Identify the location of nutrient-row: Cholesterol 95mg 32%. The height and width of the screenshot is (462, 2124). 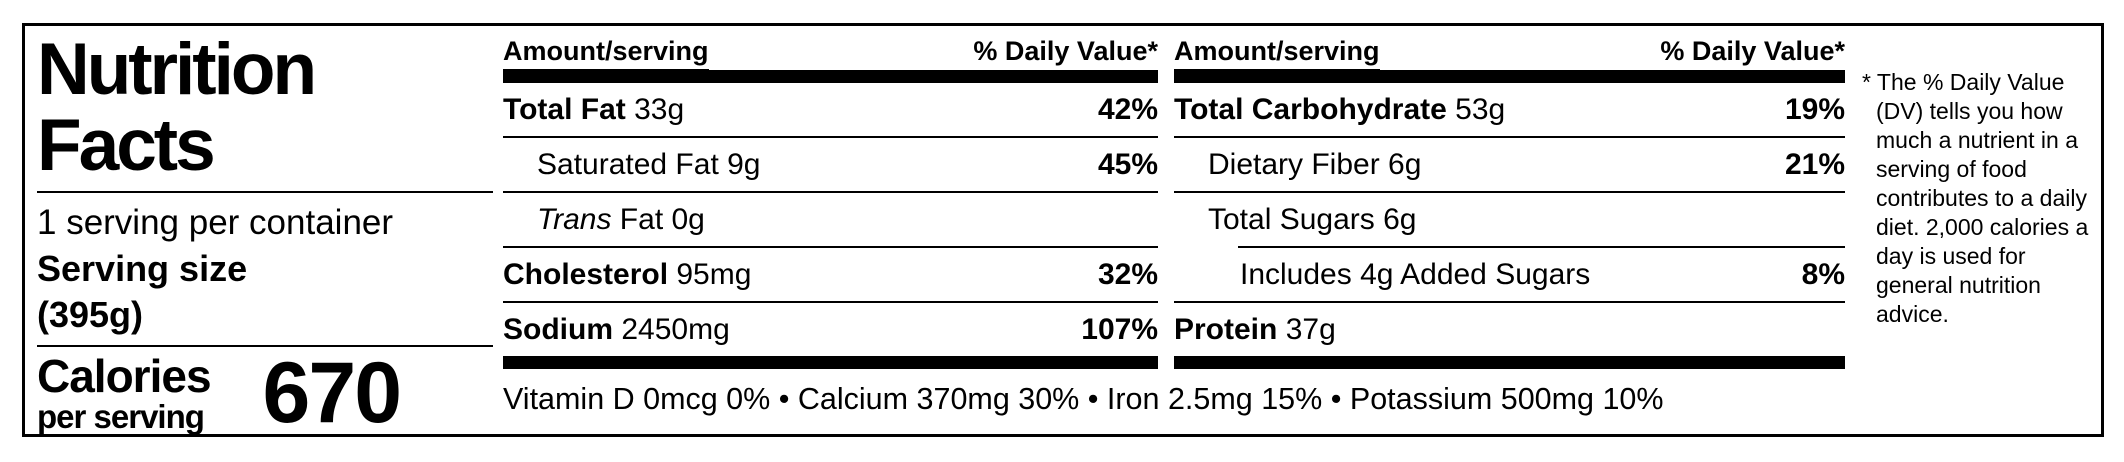
(830, 274).